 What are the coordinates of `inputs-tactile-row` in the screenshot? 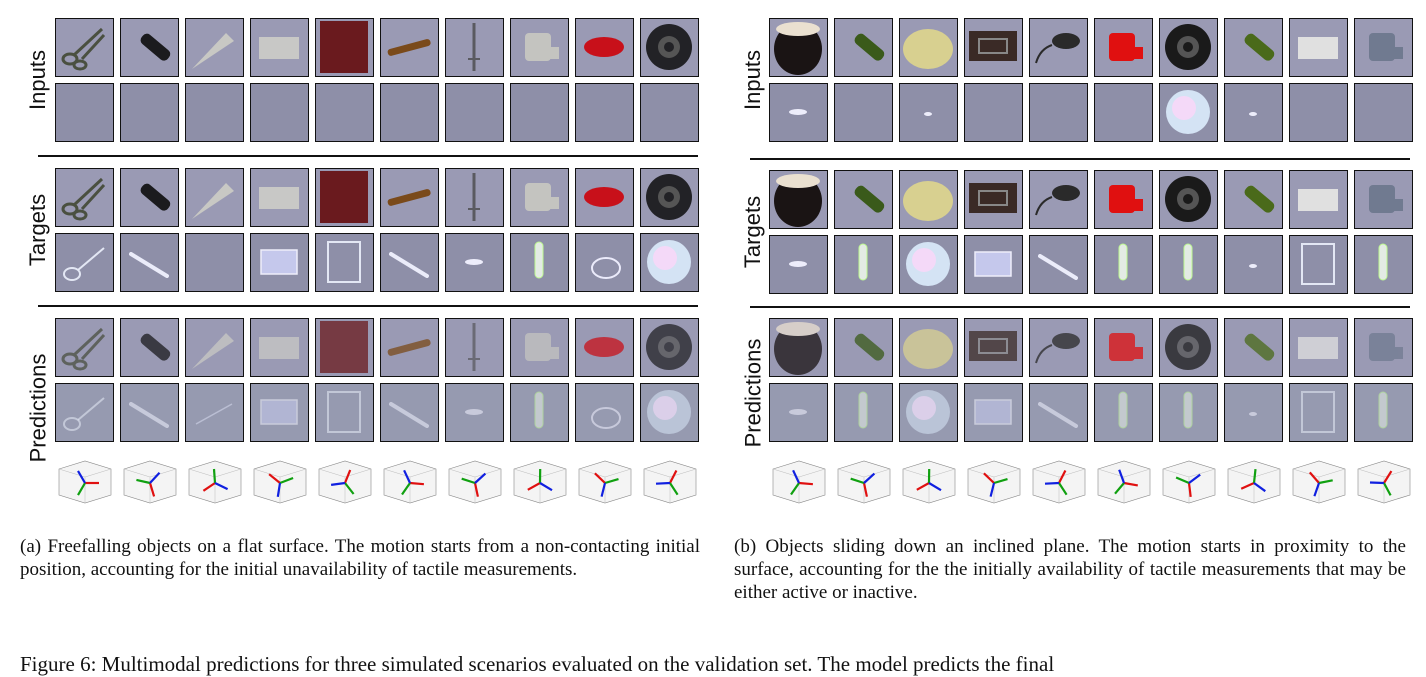 It's located at (1091, 112).